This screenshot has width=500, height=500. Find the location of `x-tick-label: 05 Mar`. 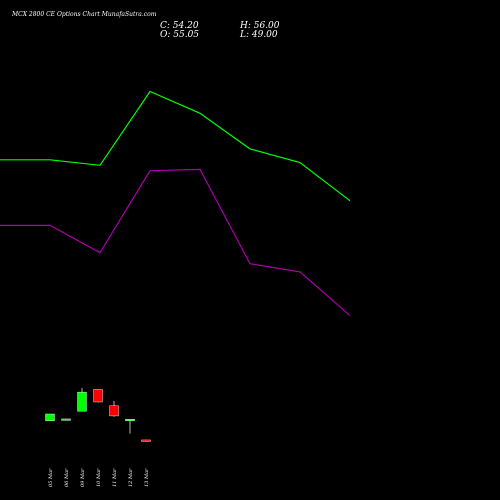

x-tick-label: 05 Mar is located at coordinates (51, 477).